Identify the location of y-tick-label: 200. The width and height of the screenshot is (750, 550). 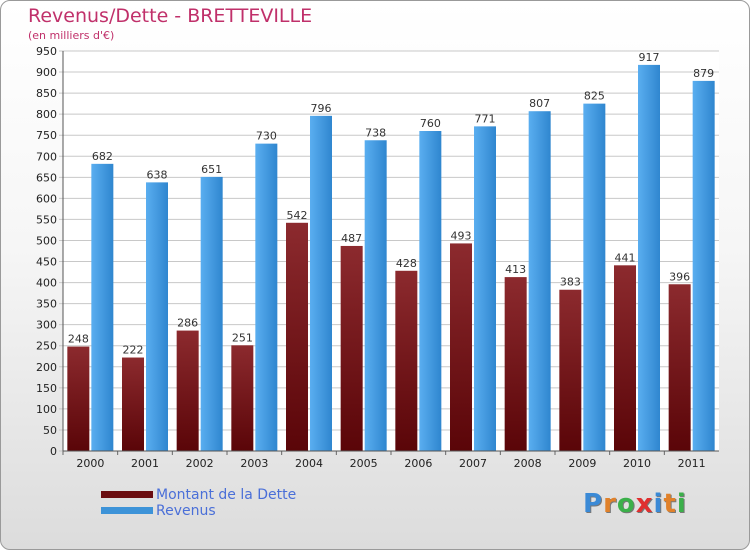
(46, 367).